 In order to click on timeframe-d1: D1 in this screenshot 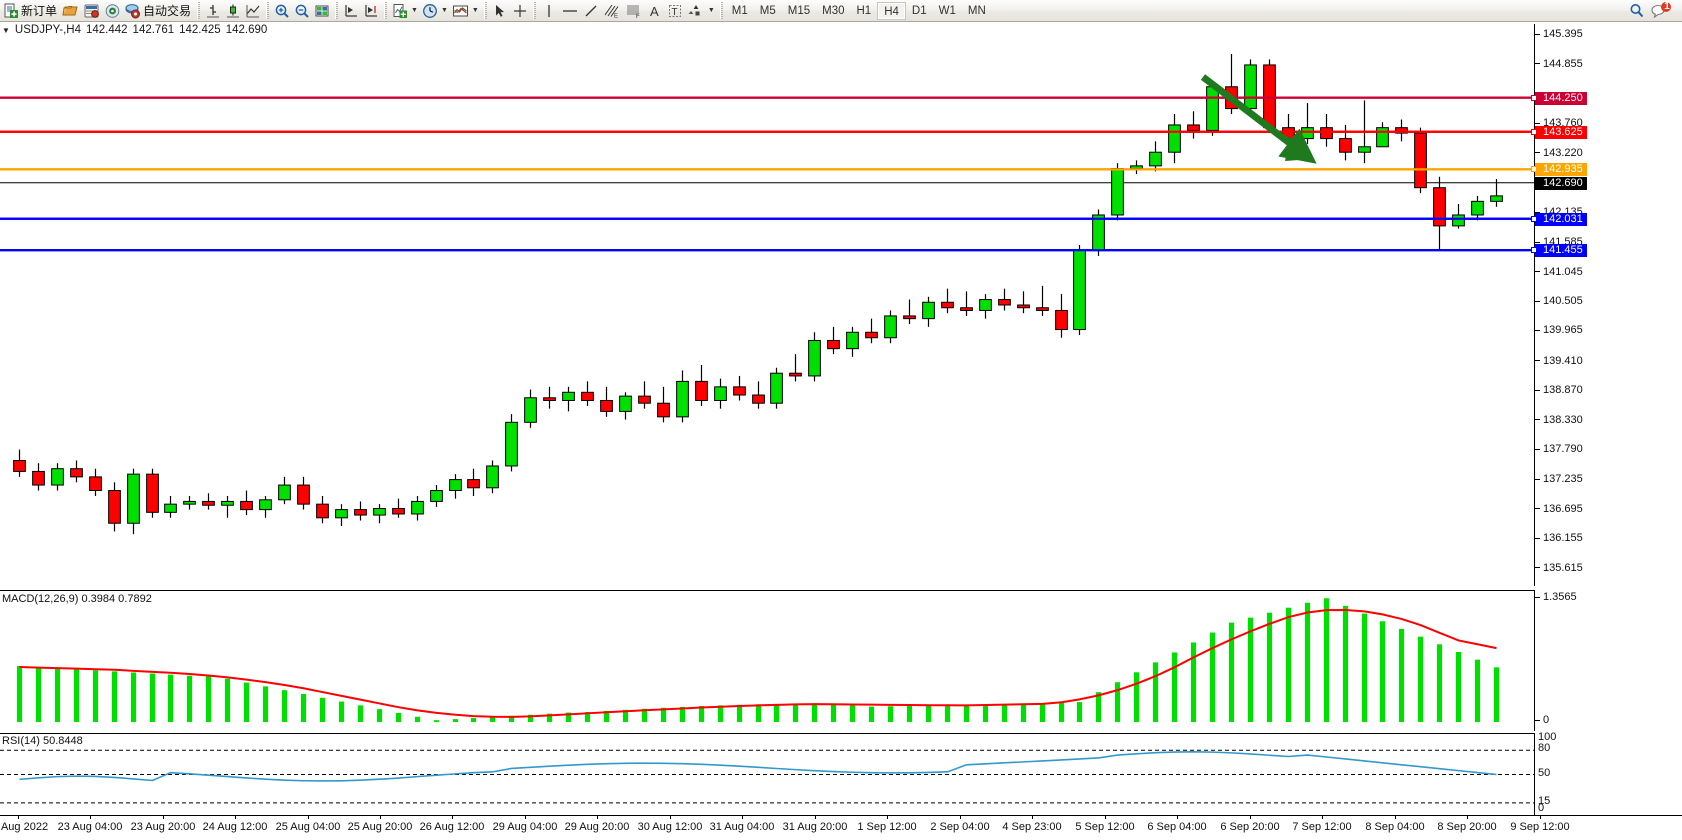, I will do `click(919, 10)`.